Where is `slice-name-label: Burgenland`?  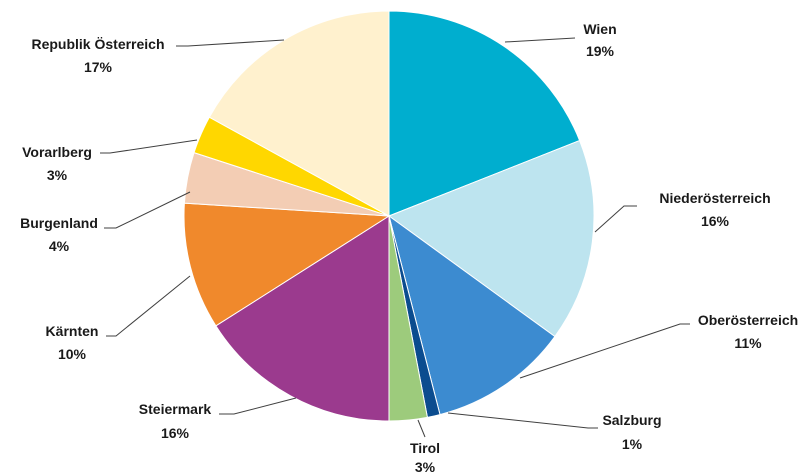 slice-name-label: Burgenland is located at coordinates (59, 223).